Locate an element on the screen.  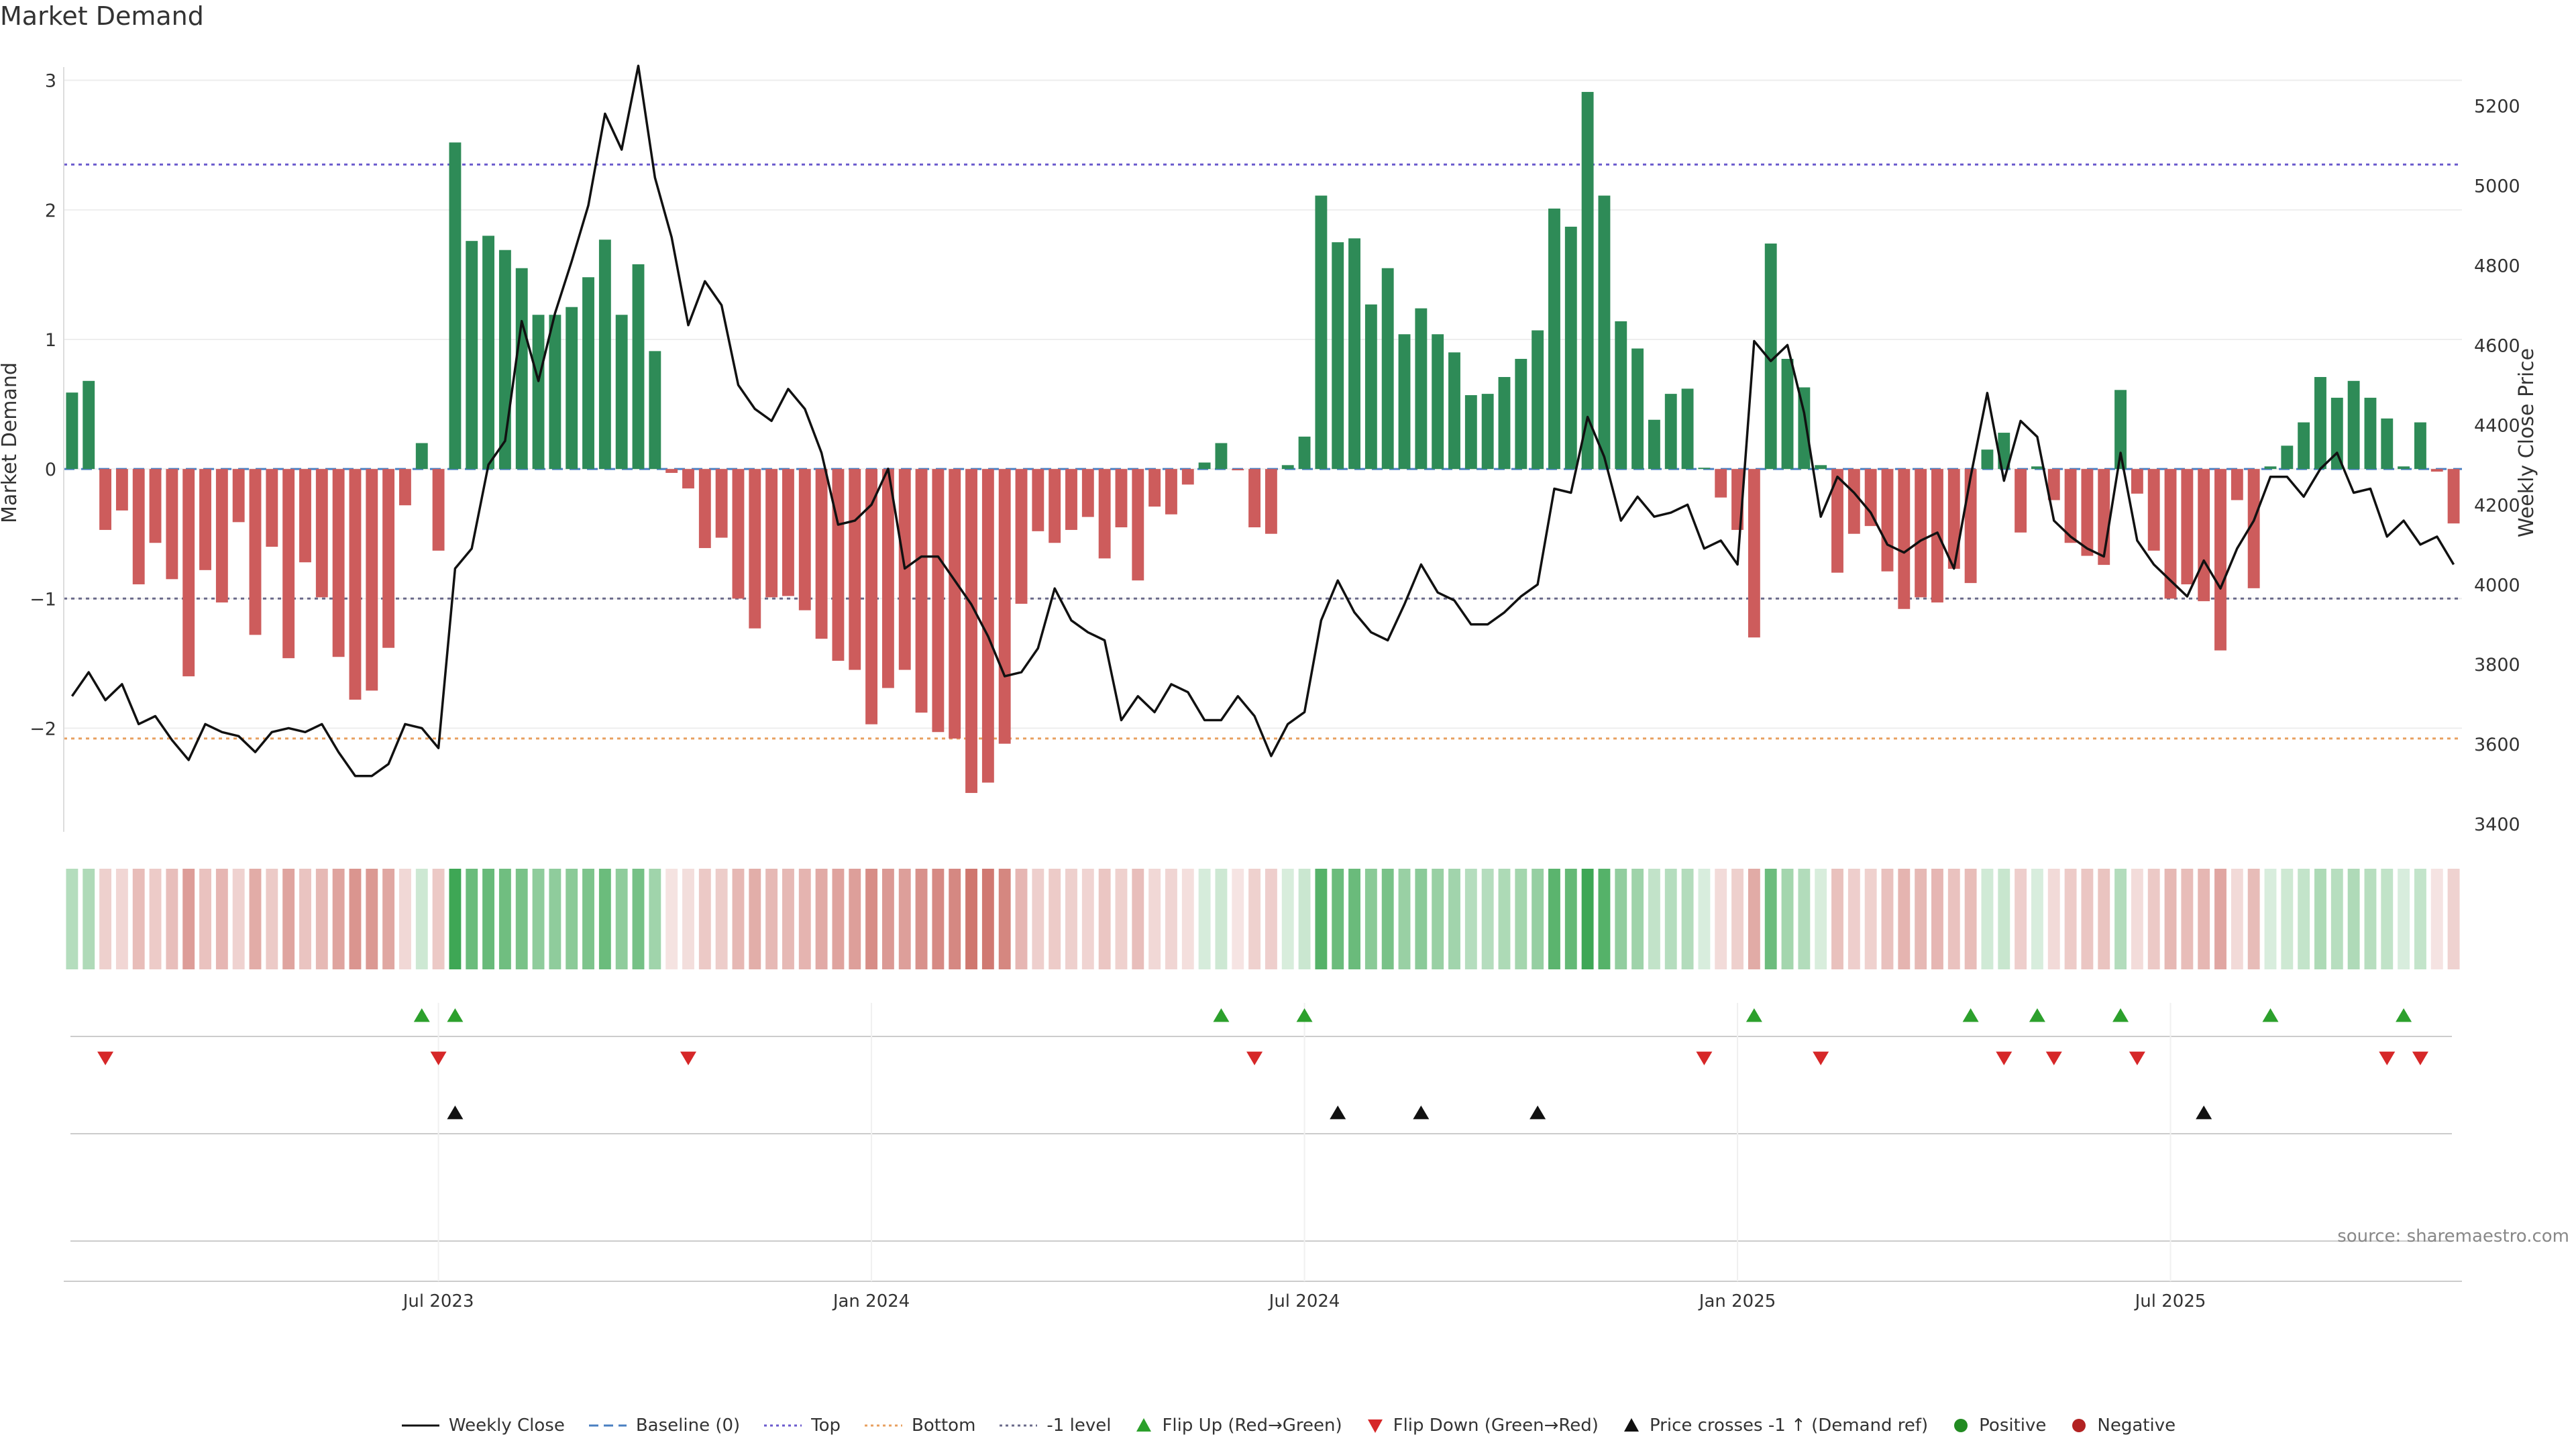
y-axis-right-label: Weekly Close Price is located at coordinates (2526, 442).